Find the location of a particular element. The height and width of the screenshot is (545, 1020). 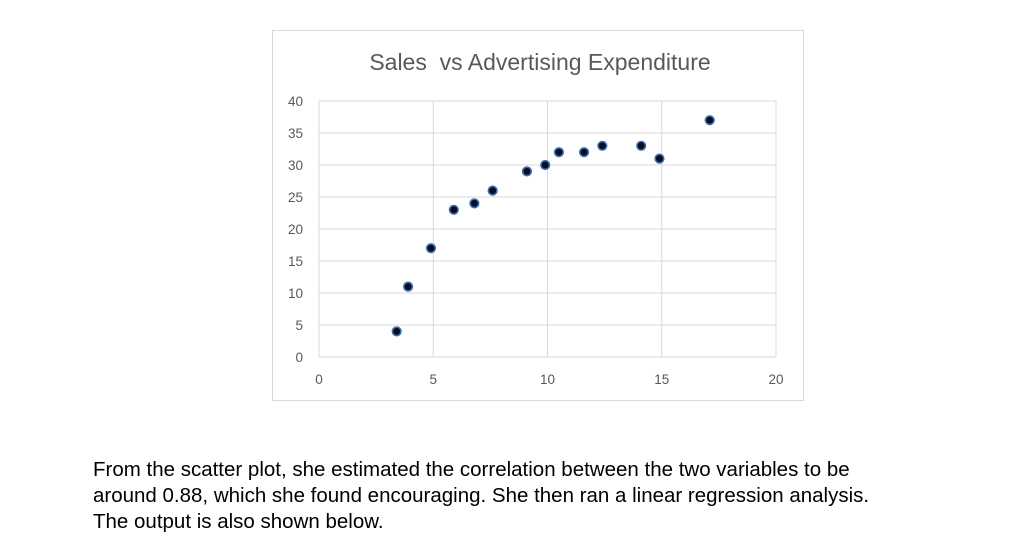

x-tick-label: 0 is located at coordinates (319, 379).